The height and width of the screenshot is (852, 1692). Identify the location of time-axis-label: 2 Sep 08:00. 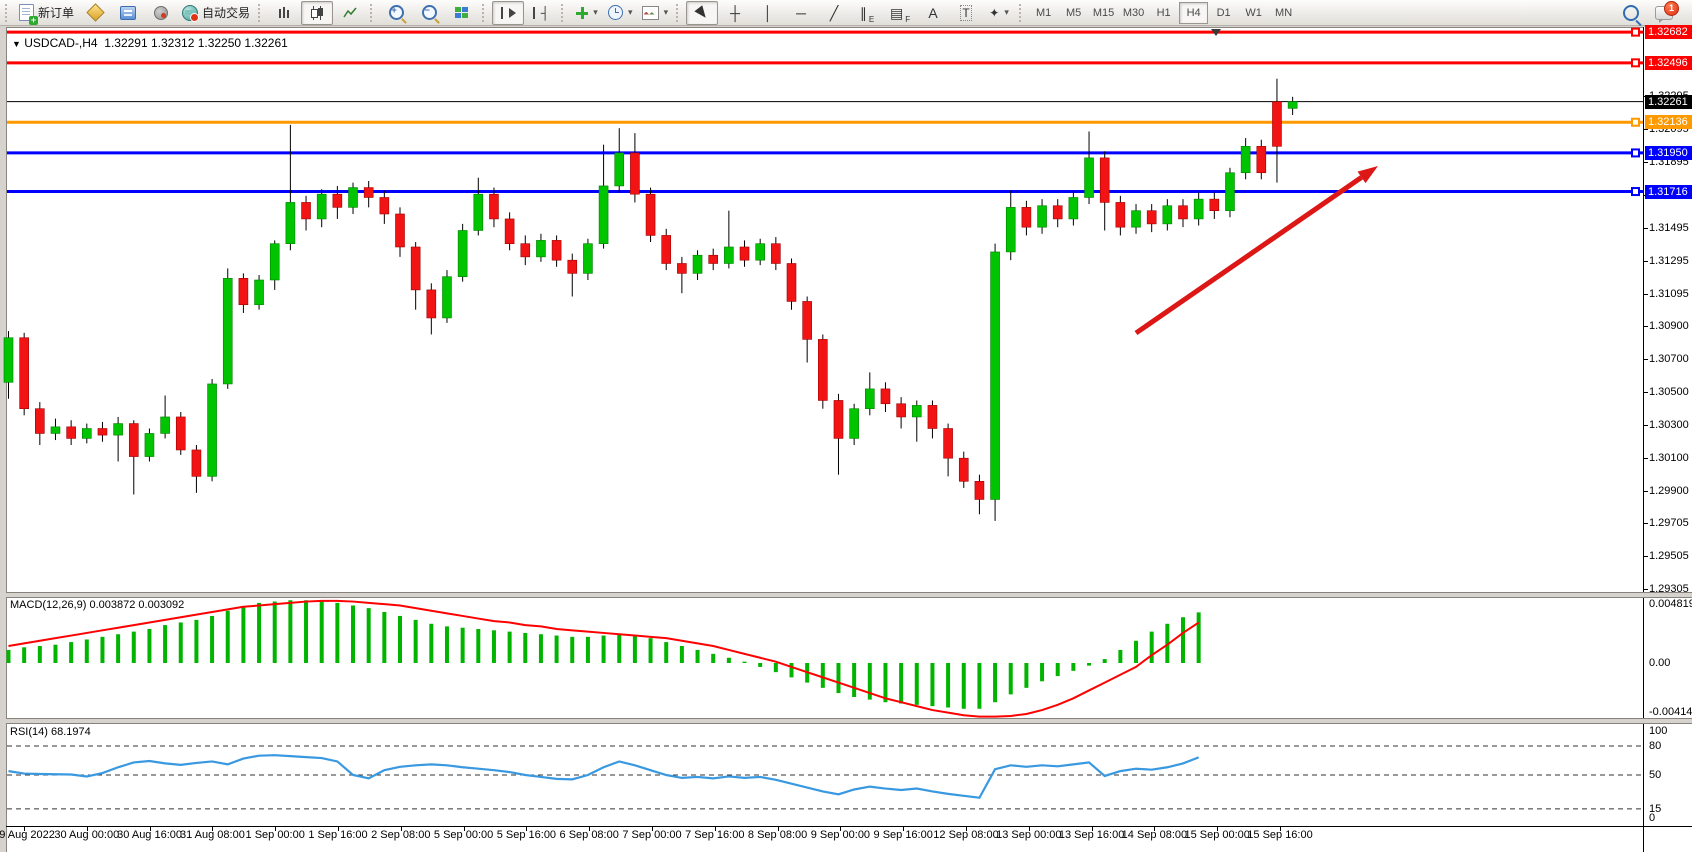
(401, 835).